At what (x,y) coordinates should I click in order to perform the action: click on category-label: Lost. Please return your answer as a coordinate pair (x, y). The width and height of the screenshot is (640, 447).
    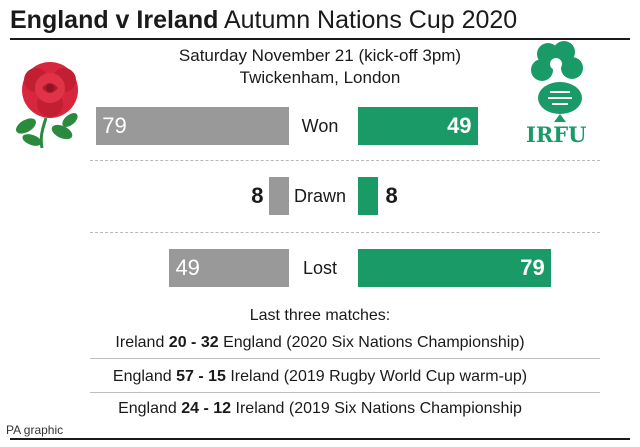
    Looking at the image, I should click on (320, 268).